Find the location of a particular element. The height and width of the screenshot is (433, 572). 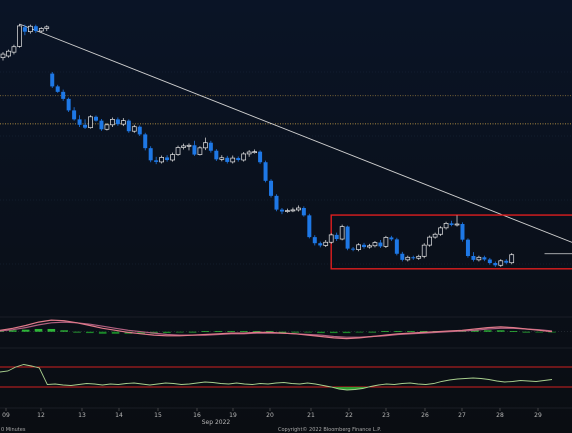

x-tick-label: 26 is located at coordinates (425, 415).